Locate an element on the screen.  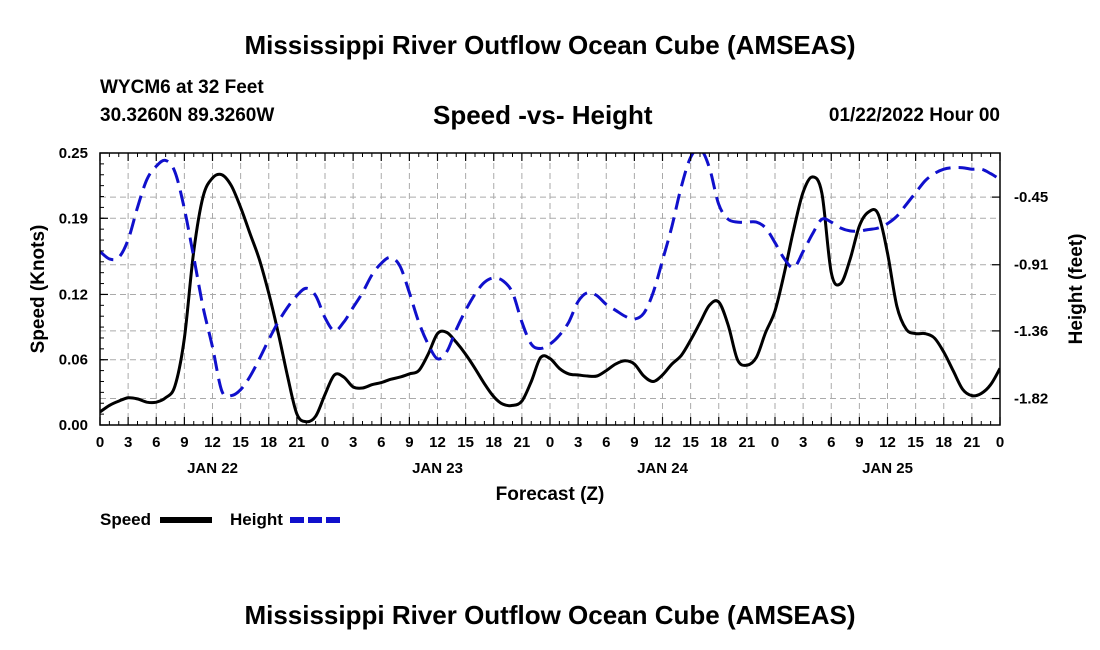
y2-tick-label: -1.36 is located at coordinates (1031, 331).